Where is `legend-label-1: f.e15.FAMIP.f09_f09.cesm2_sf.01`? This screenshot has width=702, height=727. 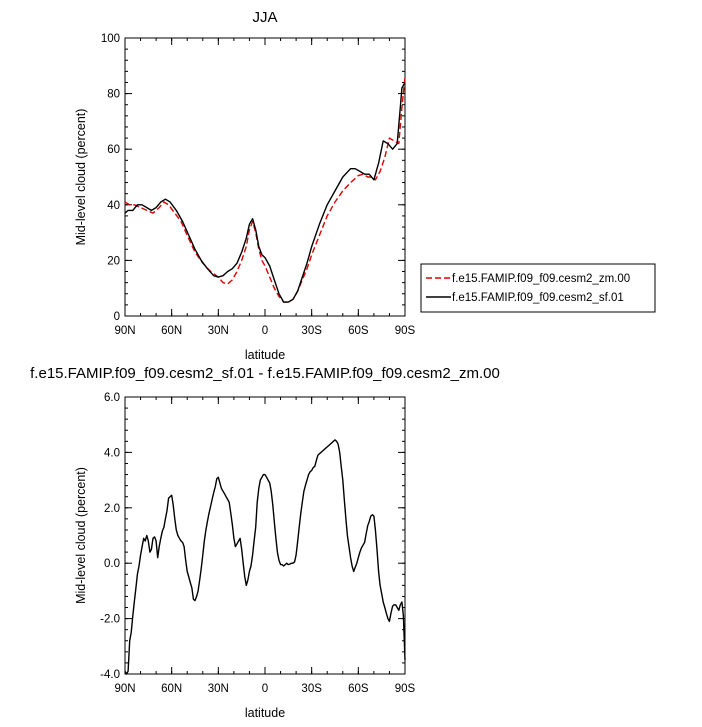
legend-label-1: f.e15.FAMIP.f09_f09.cesm2_sf.01 is located at coordinates (538, 298).